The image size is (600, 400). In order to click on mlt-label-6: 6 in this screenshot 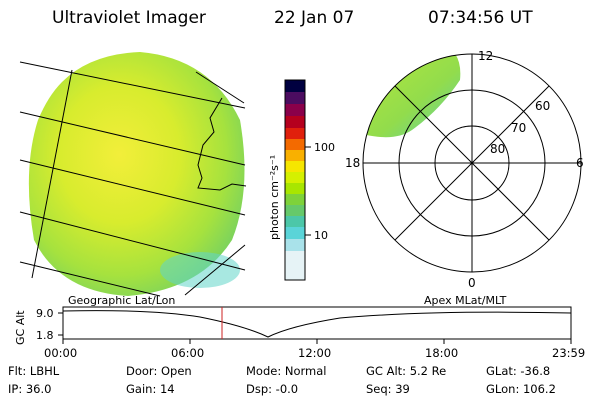, I will do `click(580, 163)`.